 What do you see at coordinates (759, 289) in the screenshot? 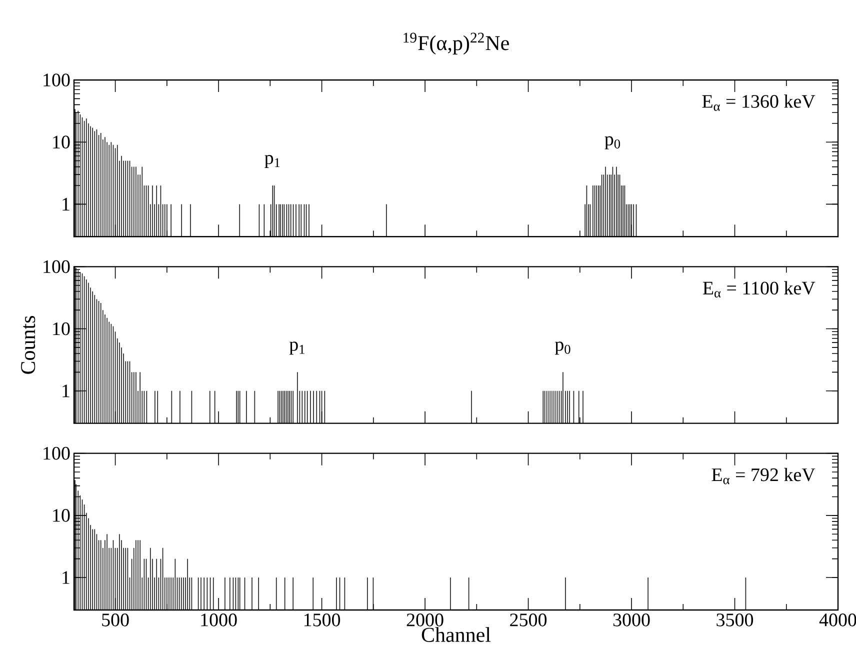
I see `annotation: E$_{α}$ = 1100 keV` at bounding box center [759, 289].